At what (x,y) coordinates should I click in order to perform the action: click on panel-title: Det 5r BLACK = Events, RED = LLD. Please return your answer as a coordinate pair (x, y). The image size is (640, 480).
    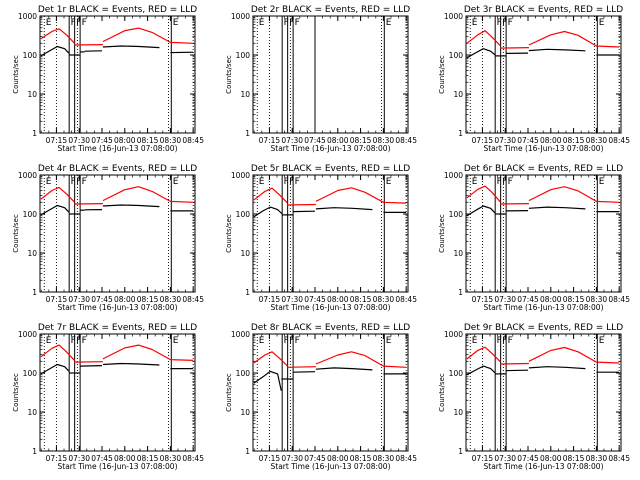
    Looking at the image, I should click on (330, 169).